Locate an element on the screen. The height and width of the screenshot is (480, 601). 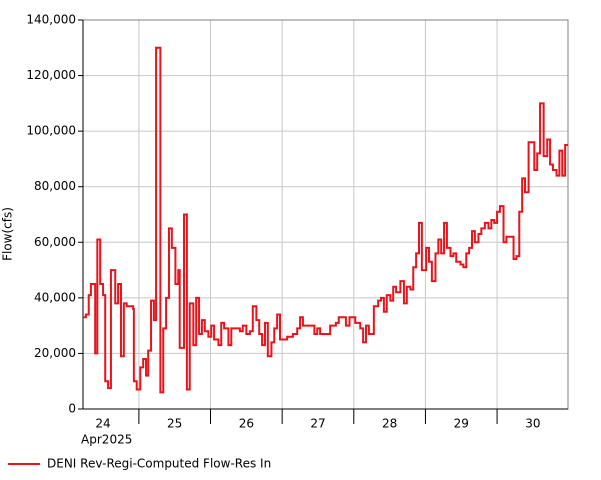
y-tick-label: 40,000 is located at coordinates (55, 297).